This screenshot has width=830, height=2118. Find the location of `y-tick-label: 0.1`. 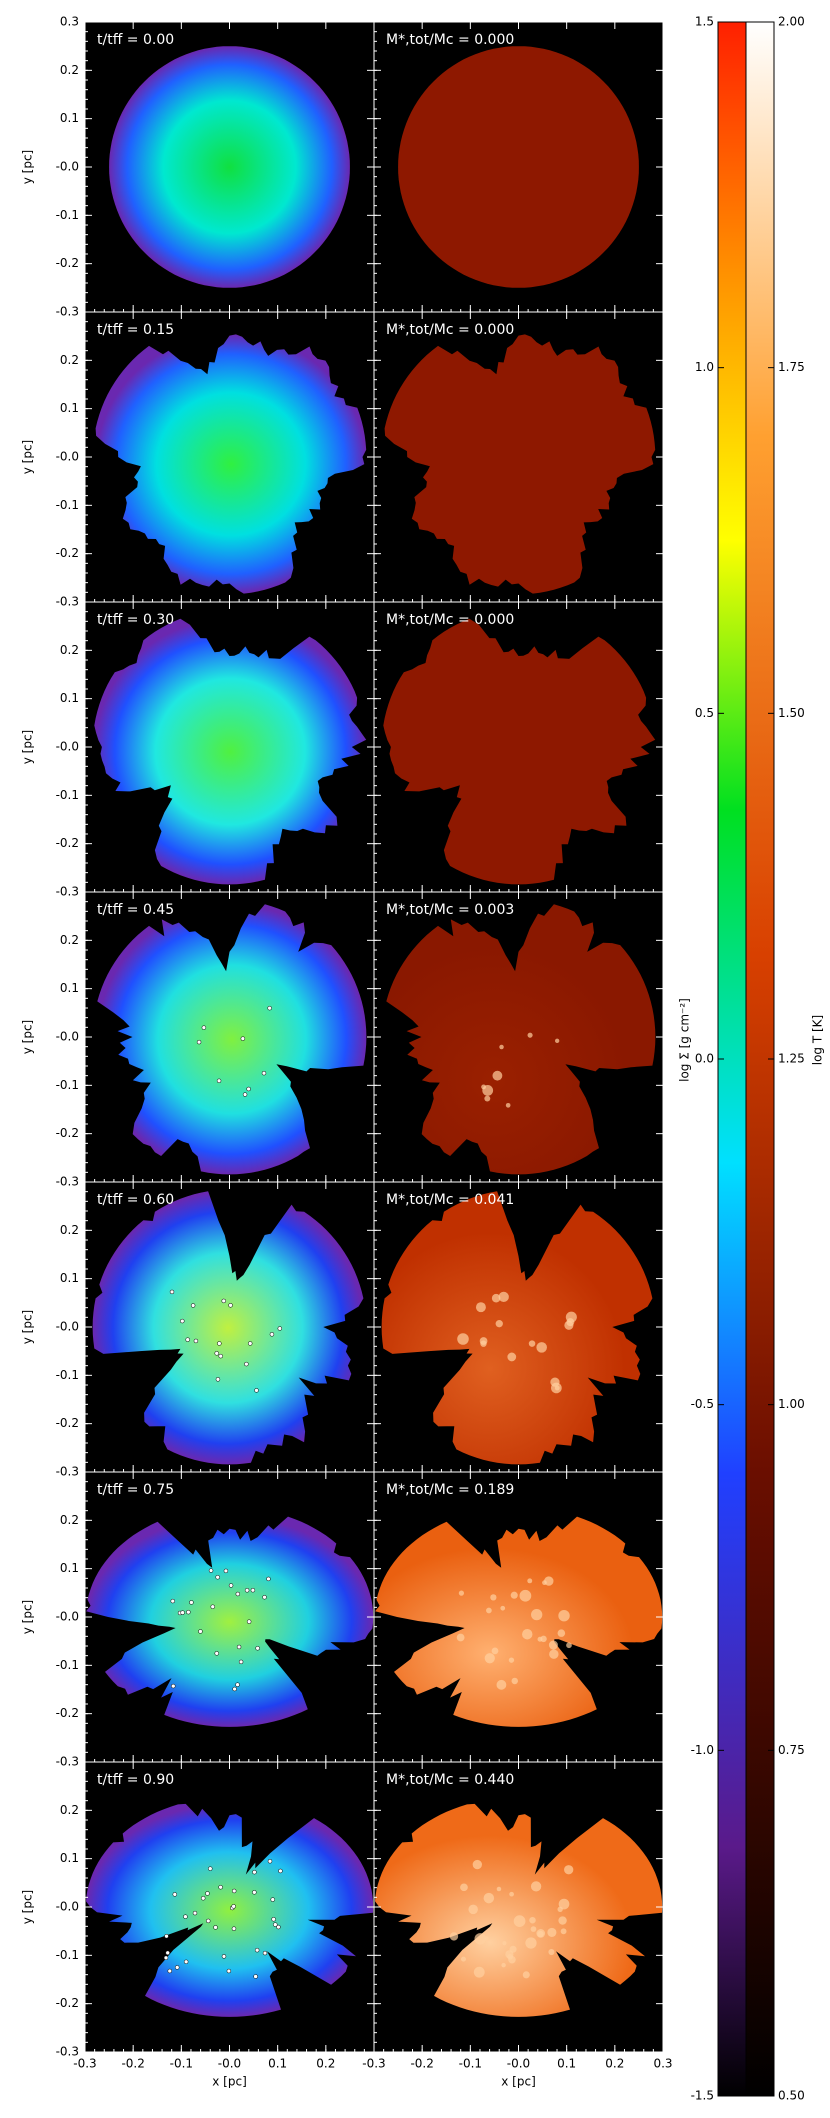

y-tick-label: 0.1 is located at coordinates (69, 698).